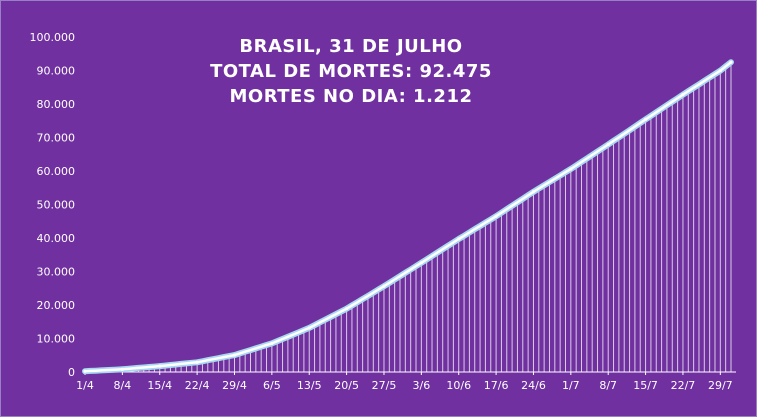  I want to click on y-tick-label: 20.000, so click(56, 305).